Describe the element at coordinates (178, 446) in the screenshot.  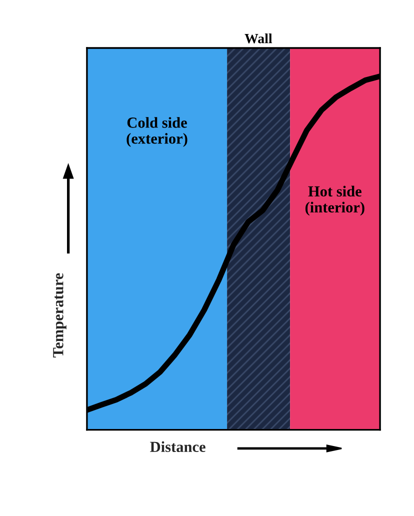
I see `x-axis-title: Distance` at that location.